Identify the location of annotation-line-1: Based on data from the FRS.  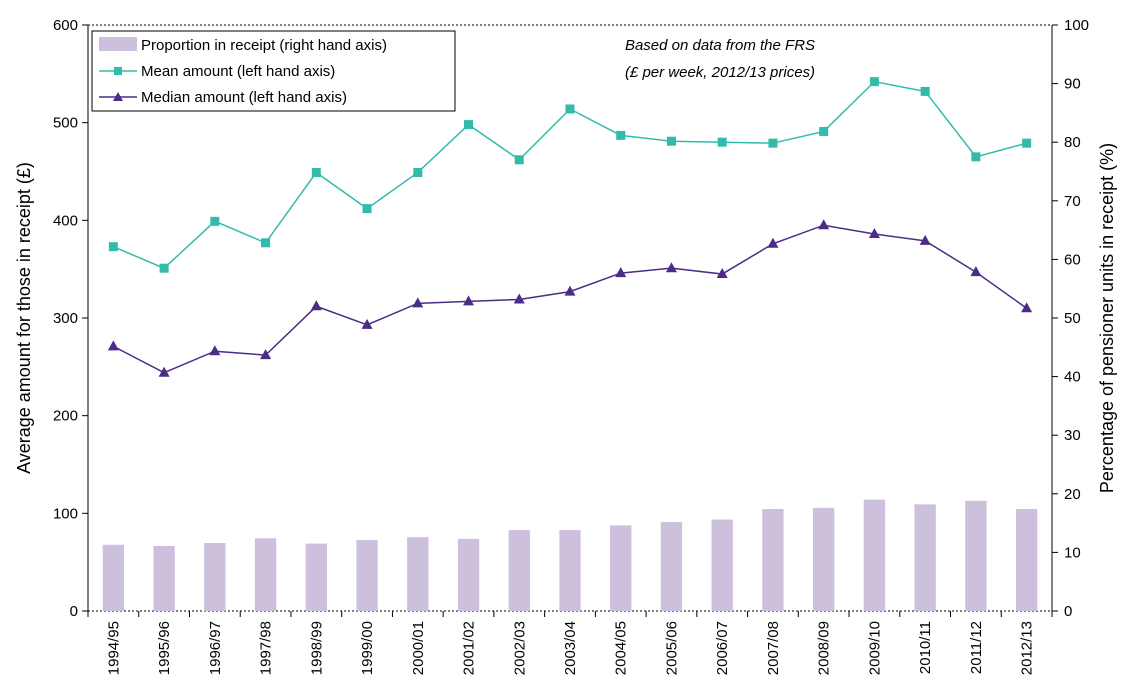
(720, 45).